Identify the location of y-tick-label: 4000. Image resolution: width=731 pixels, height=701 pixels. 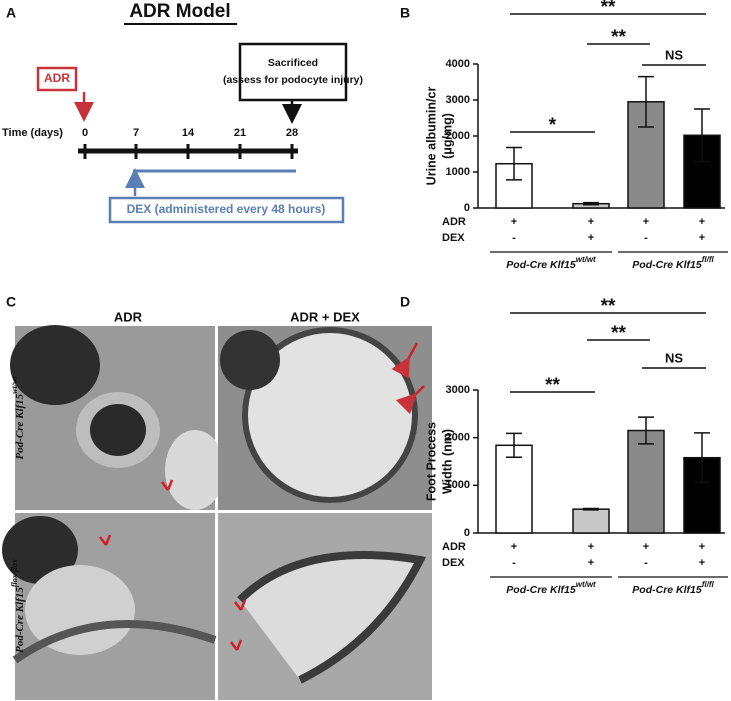
(458, 64).